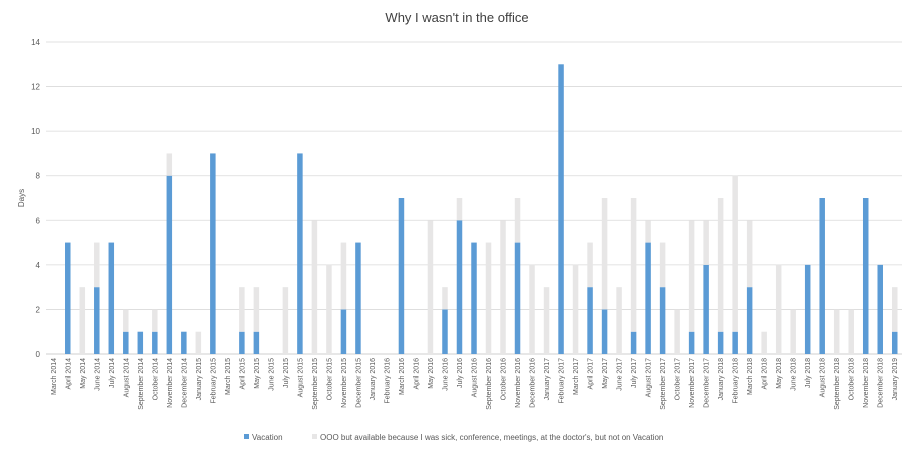 The height and width of the screenshot is (454, 914). I want to click on y-tick-label: 8, so click(38, 176).